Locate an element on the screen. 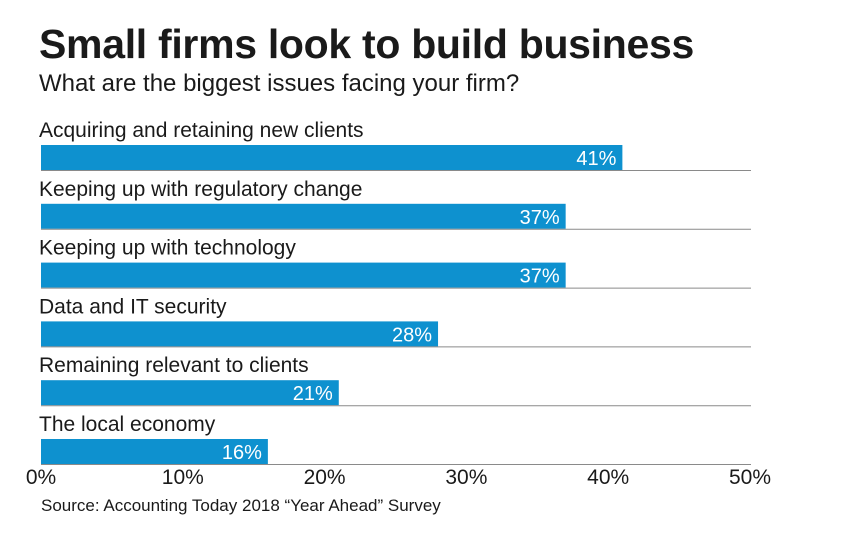  value-label: 21% is located at coordinates (313, 394).